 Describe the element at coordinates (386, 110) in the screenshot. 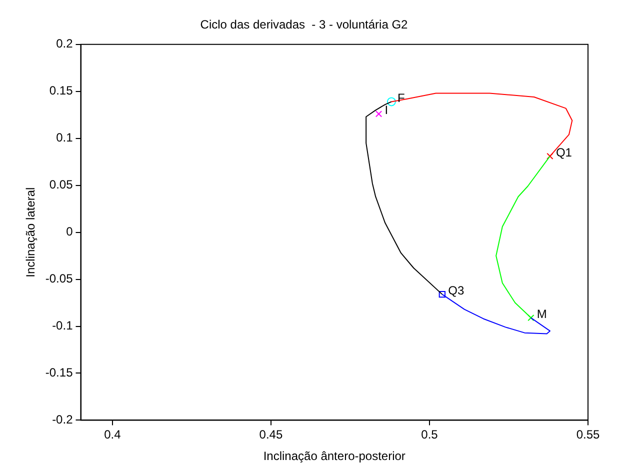

I see `annotation: I` at that location.